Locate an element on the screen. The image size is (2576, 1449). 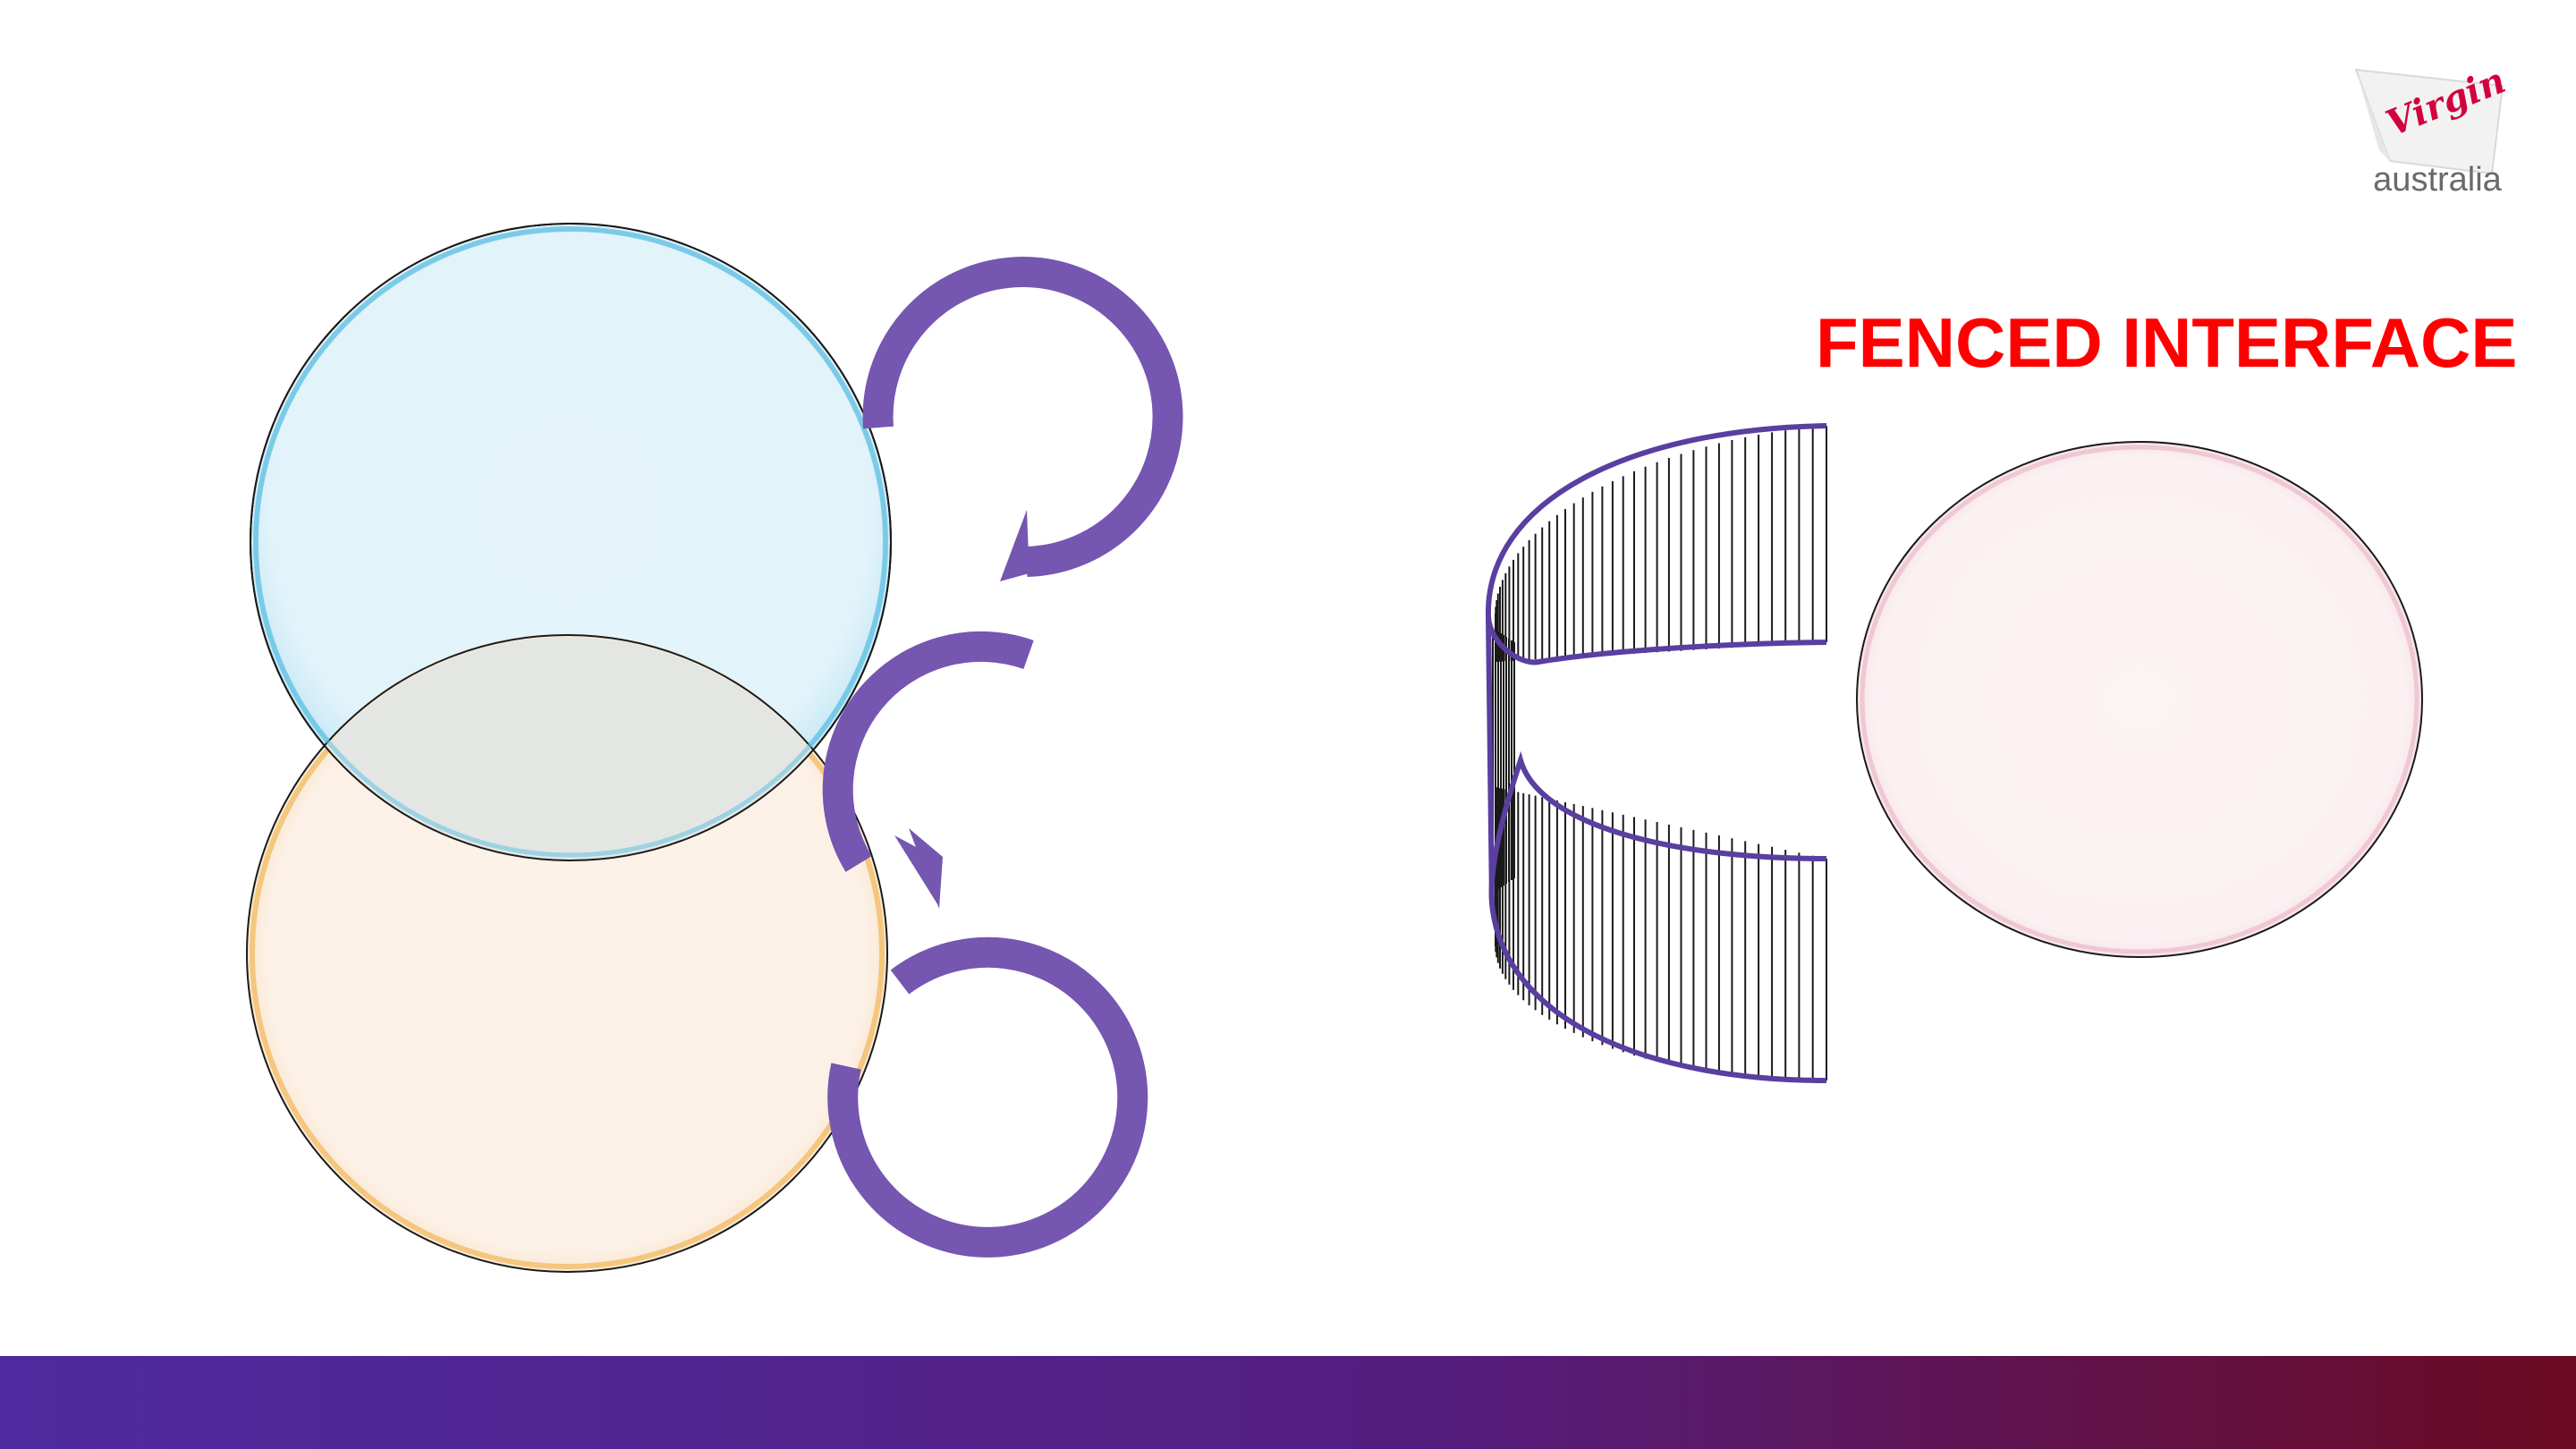
fence-bottom-rail is located at coordinates (1657, 916).